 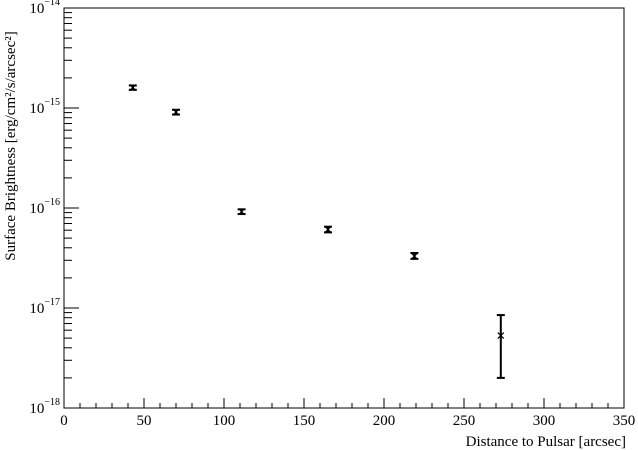 I want to click on y-tick-label-exponent: −17, so click(x=52, y=302).